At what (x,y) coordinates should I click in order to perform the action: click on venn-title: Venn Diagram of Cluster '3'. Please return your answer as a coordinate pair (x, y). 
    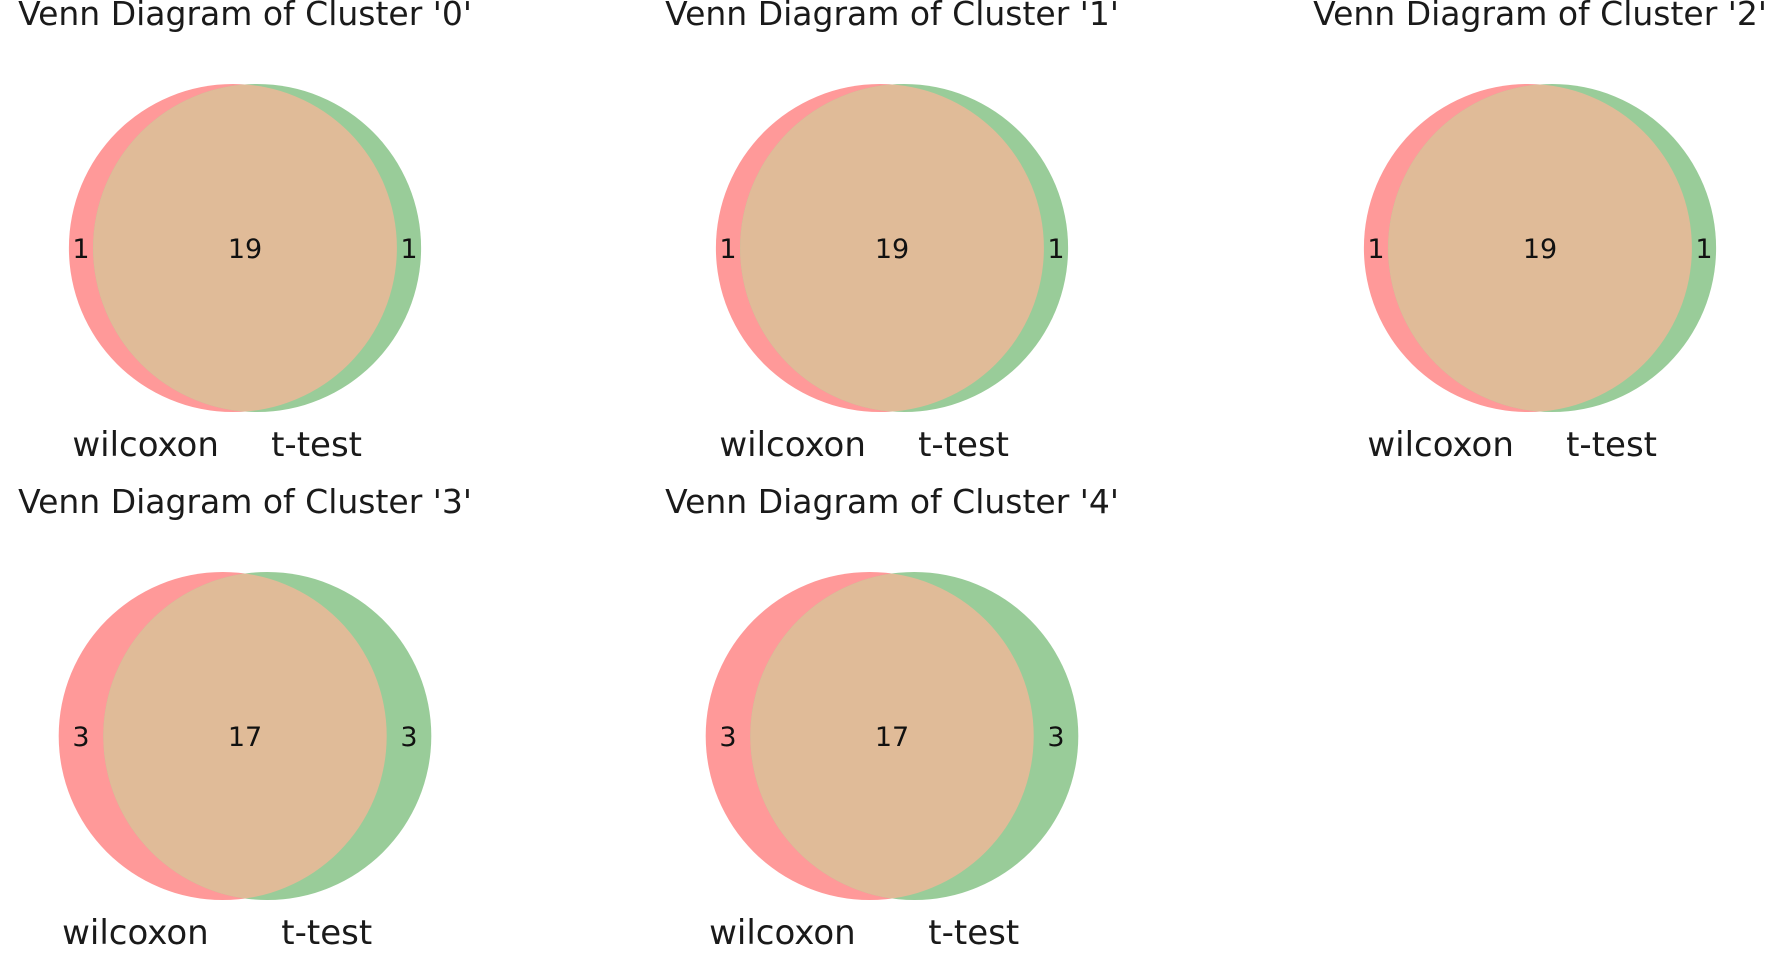
    Looking at the image, I should click on (245, 501).